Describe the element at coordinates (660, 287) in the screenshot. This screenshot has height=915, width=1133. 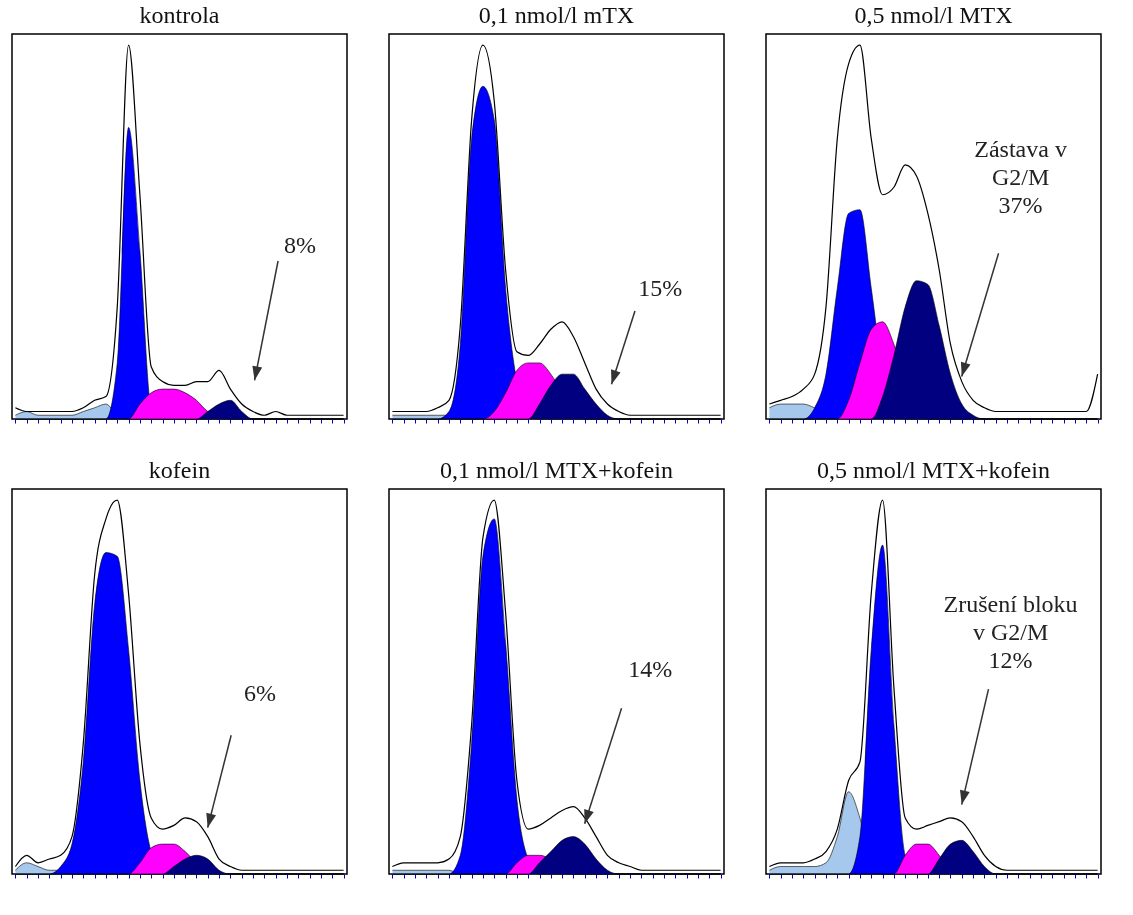
I see `annotation: 15%` at that location.